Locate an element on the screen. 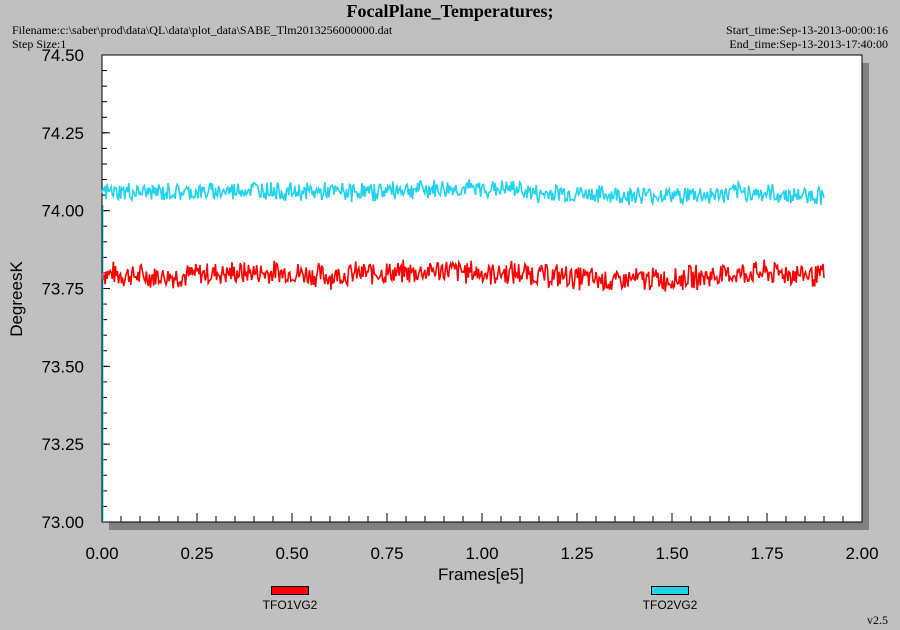  legend-swatch-tfo1vg2 is located at coordinates (290, 590).